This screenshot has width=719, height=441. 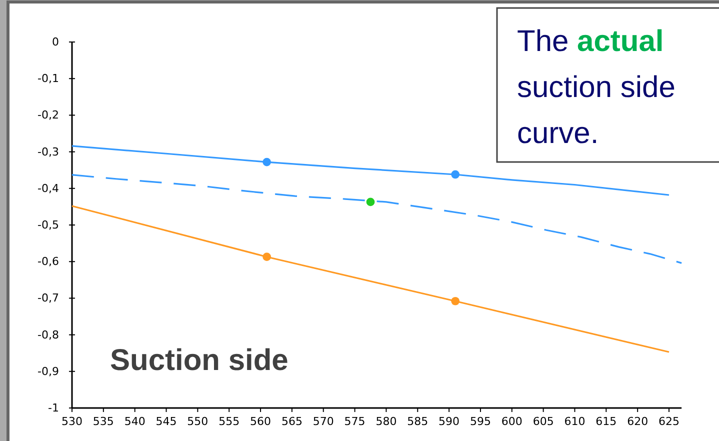 What do you see at coordinates (197, 421) in the screenshot?
I see `x-tick-label: 550` at bounding box center [197, 421].